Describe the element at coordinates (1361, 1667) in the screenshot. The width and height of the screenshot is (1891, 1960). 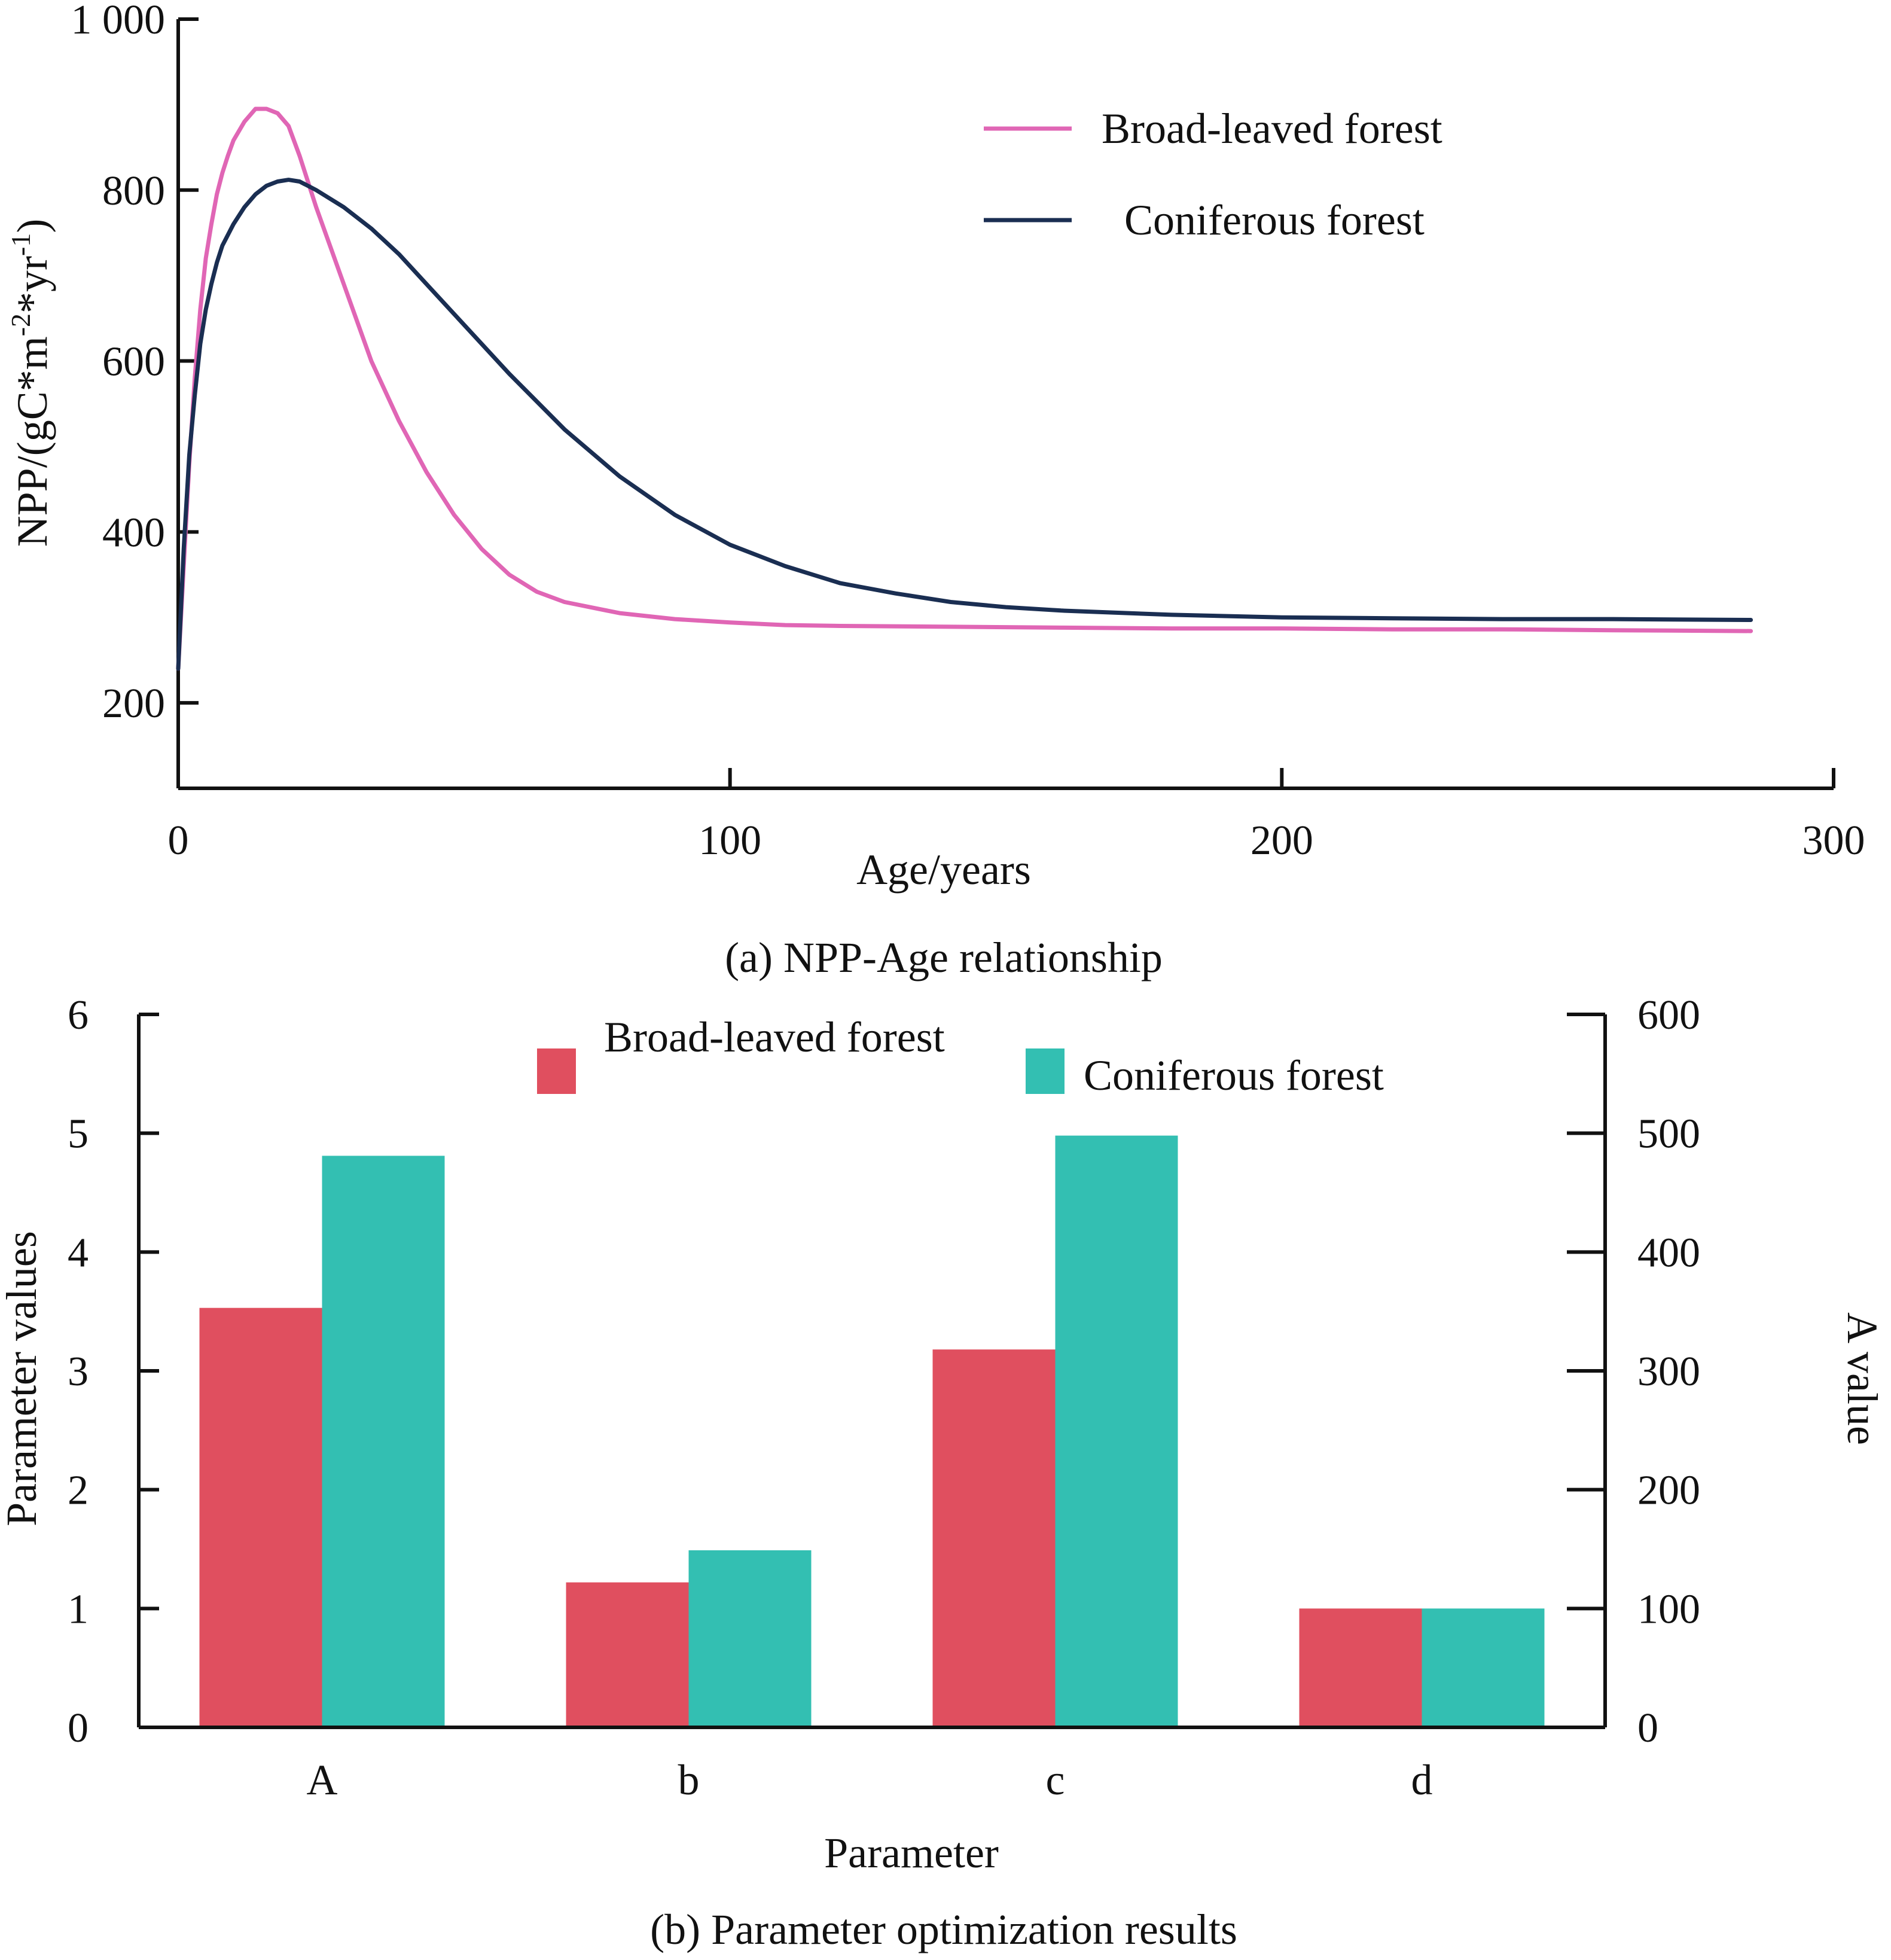
I see `bar-d-broad-leaved-forest` at that location.